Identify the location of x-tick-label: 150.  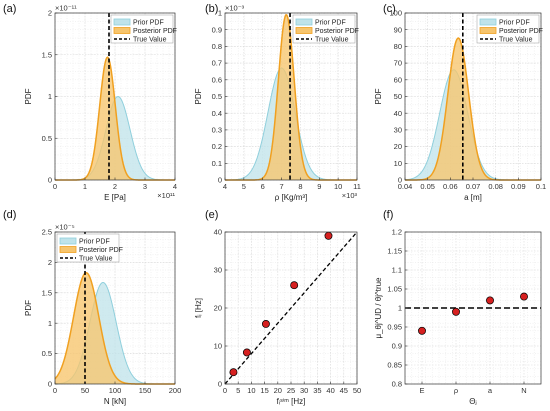
(145, 390).